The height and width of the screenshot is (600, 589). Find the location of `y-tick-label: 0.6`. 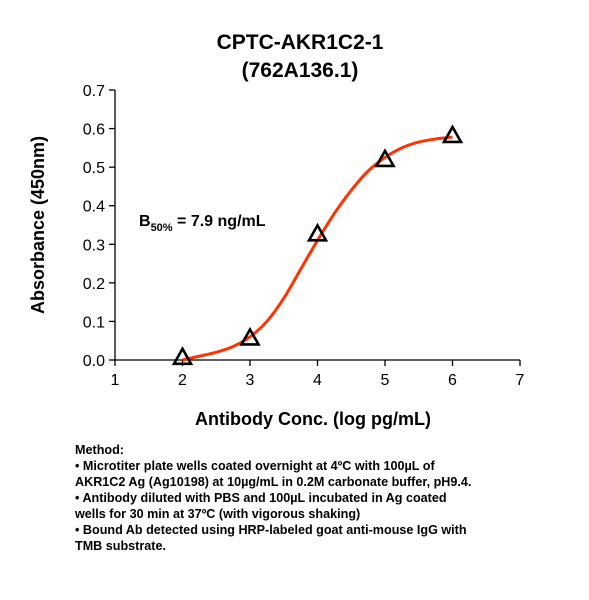

y-tick-label: 0.6 is located at coordinates (94, 130).